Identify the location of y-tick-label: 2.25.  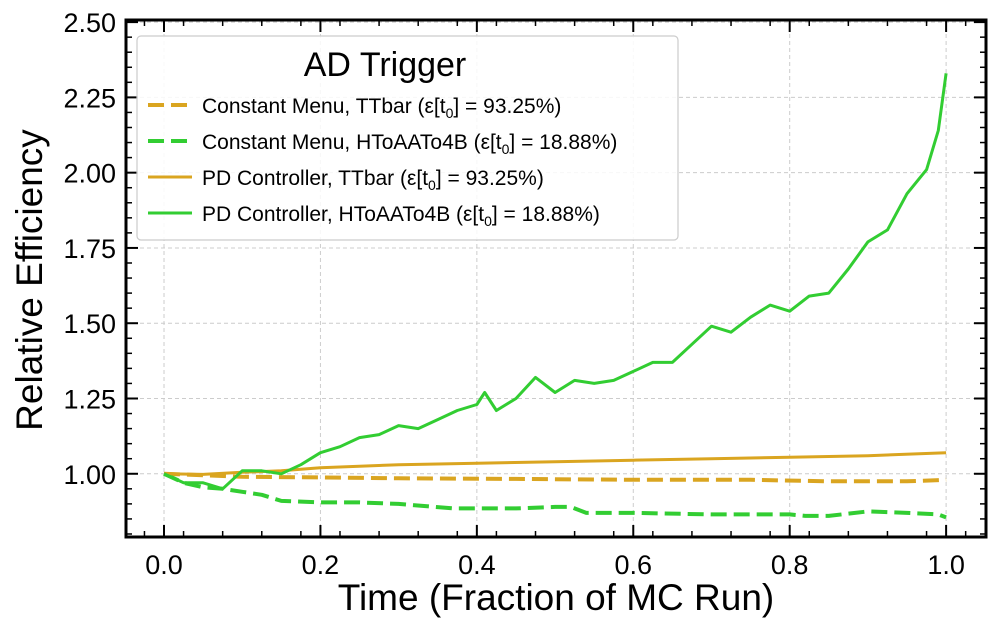
(89, 98).